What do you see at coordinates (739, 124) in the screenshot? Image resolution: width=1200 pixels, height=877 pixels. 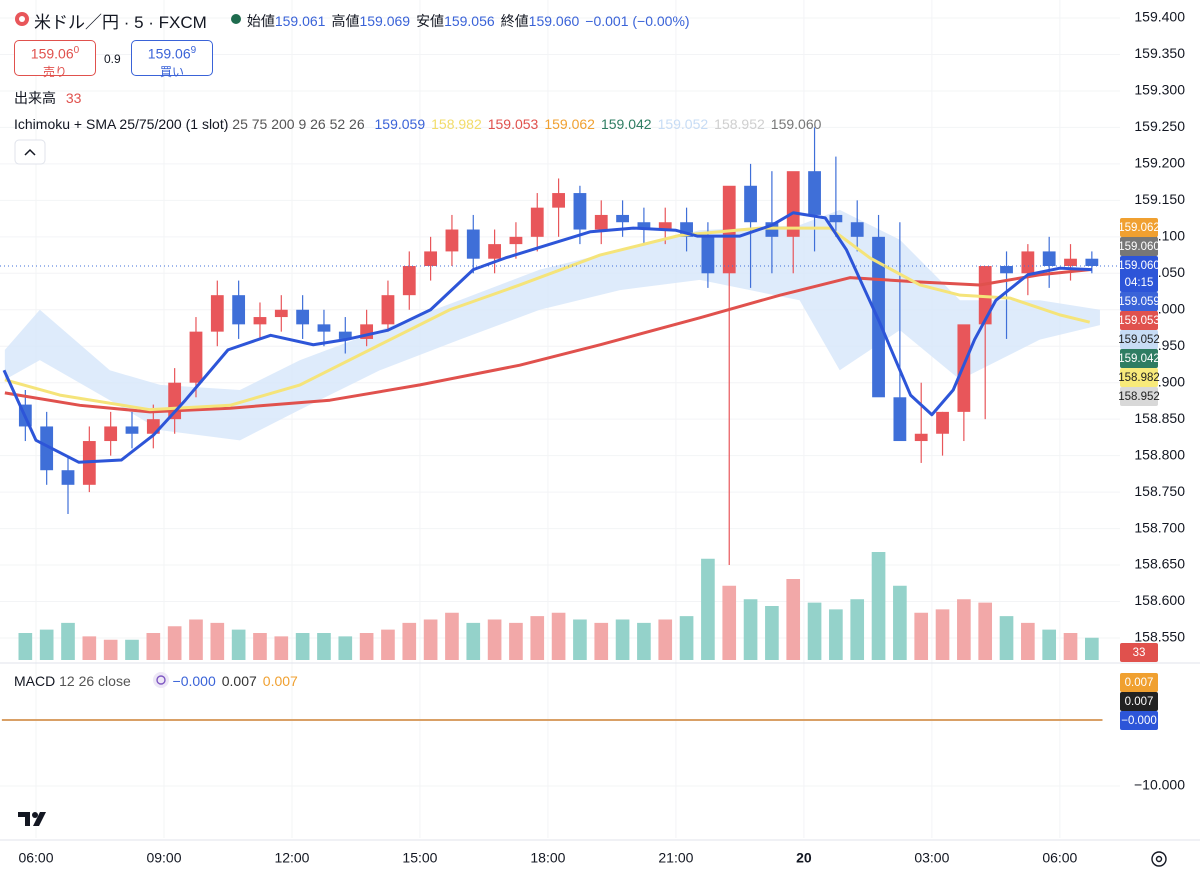 I see `legend-value: 158.952` at bounding box center [739, 124].